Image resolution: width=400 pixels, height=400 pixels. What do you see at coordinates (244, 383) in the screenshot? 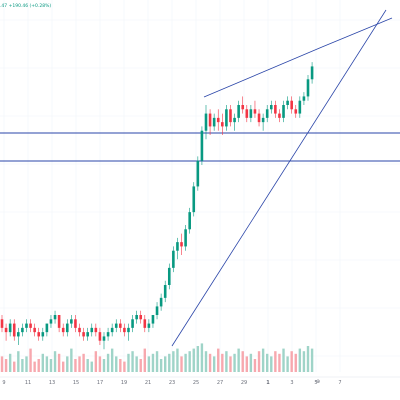
I see `time-axis-tick-label: 29` at bounding box center [244, 383].